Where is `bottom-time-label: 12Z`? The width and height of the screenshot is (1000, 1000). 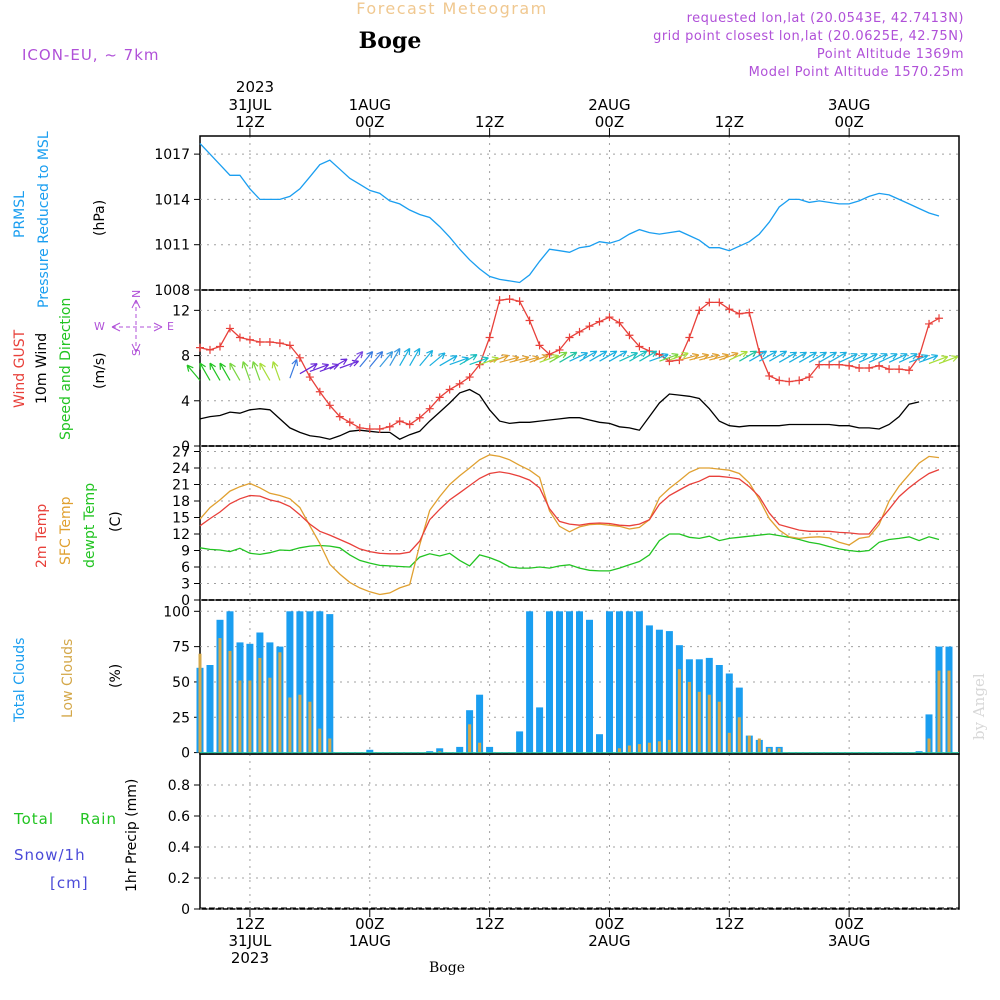 bottom-time-label: 12Z is located at coordinates (249, 924).